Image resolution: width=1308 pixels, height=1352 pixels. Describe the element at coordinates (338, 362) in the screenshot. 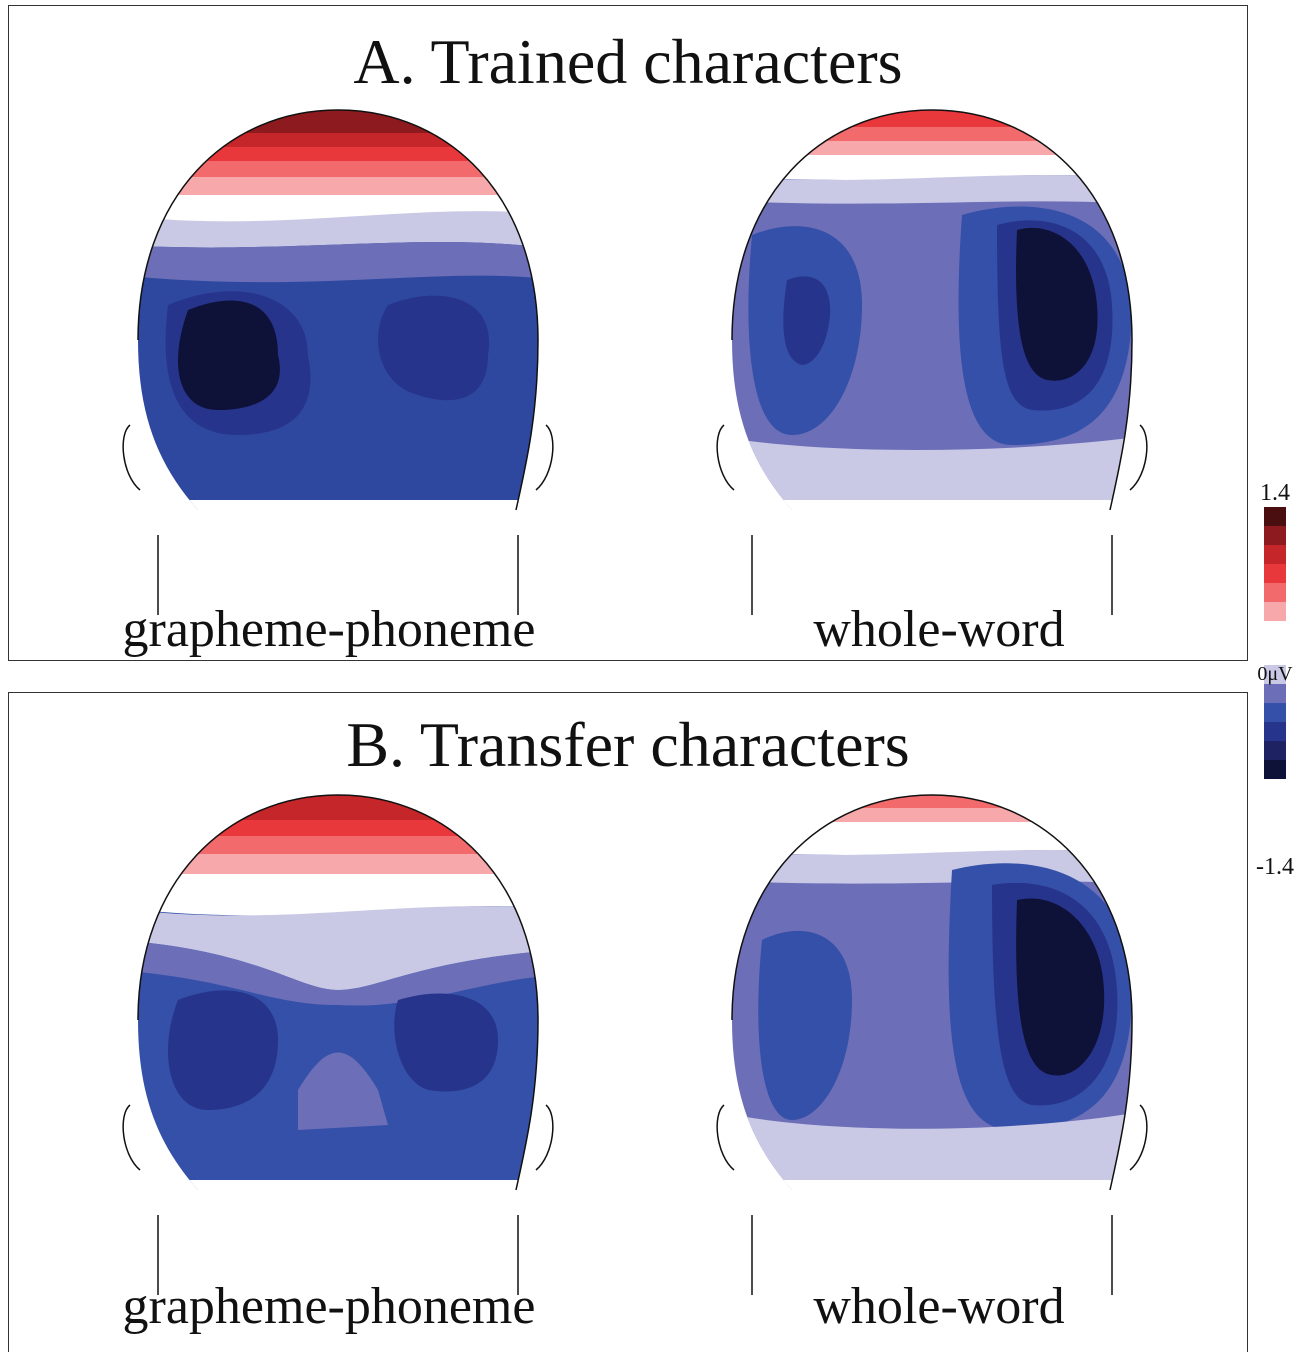

I see `topomap-a-grapheme-phoneme` at that location.